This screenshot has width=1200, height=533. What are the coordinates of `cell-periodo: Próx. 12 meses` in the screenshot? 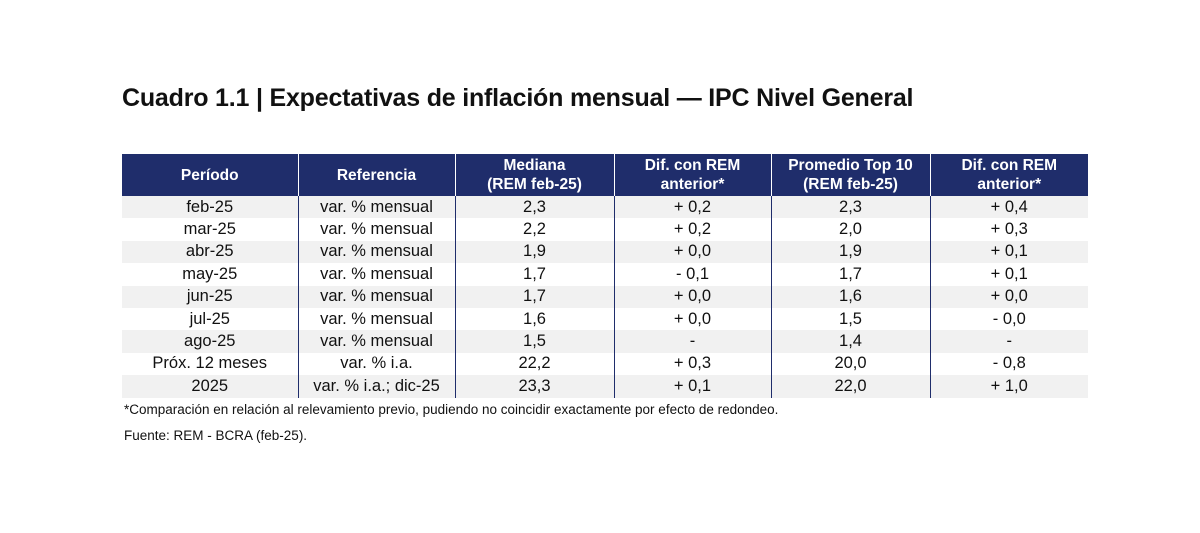 It's located at (210, 364).